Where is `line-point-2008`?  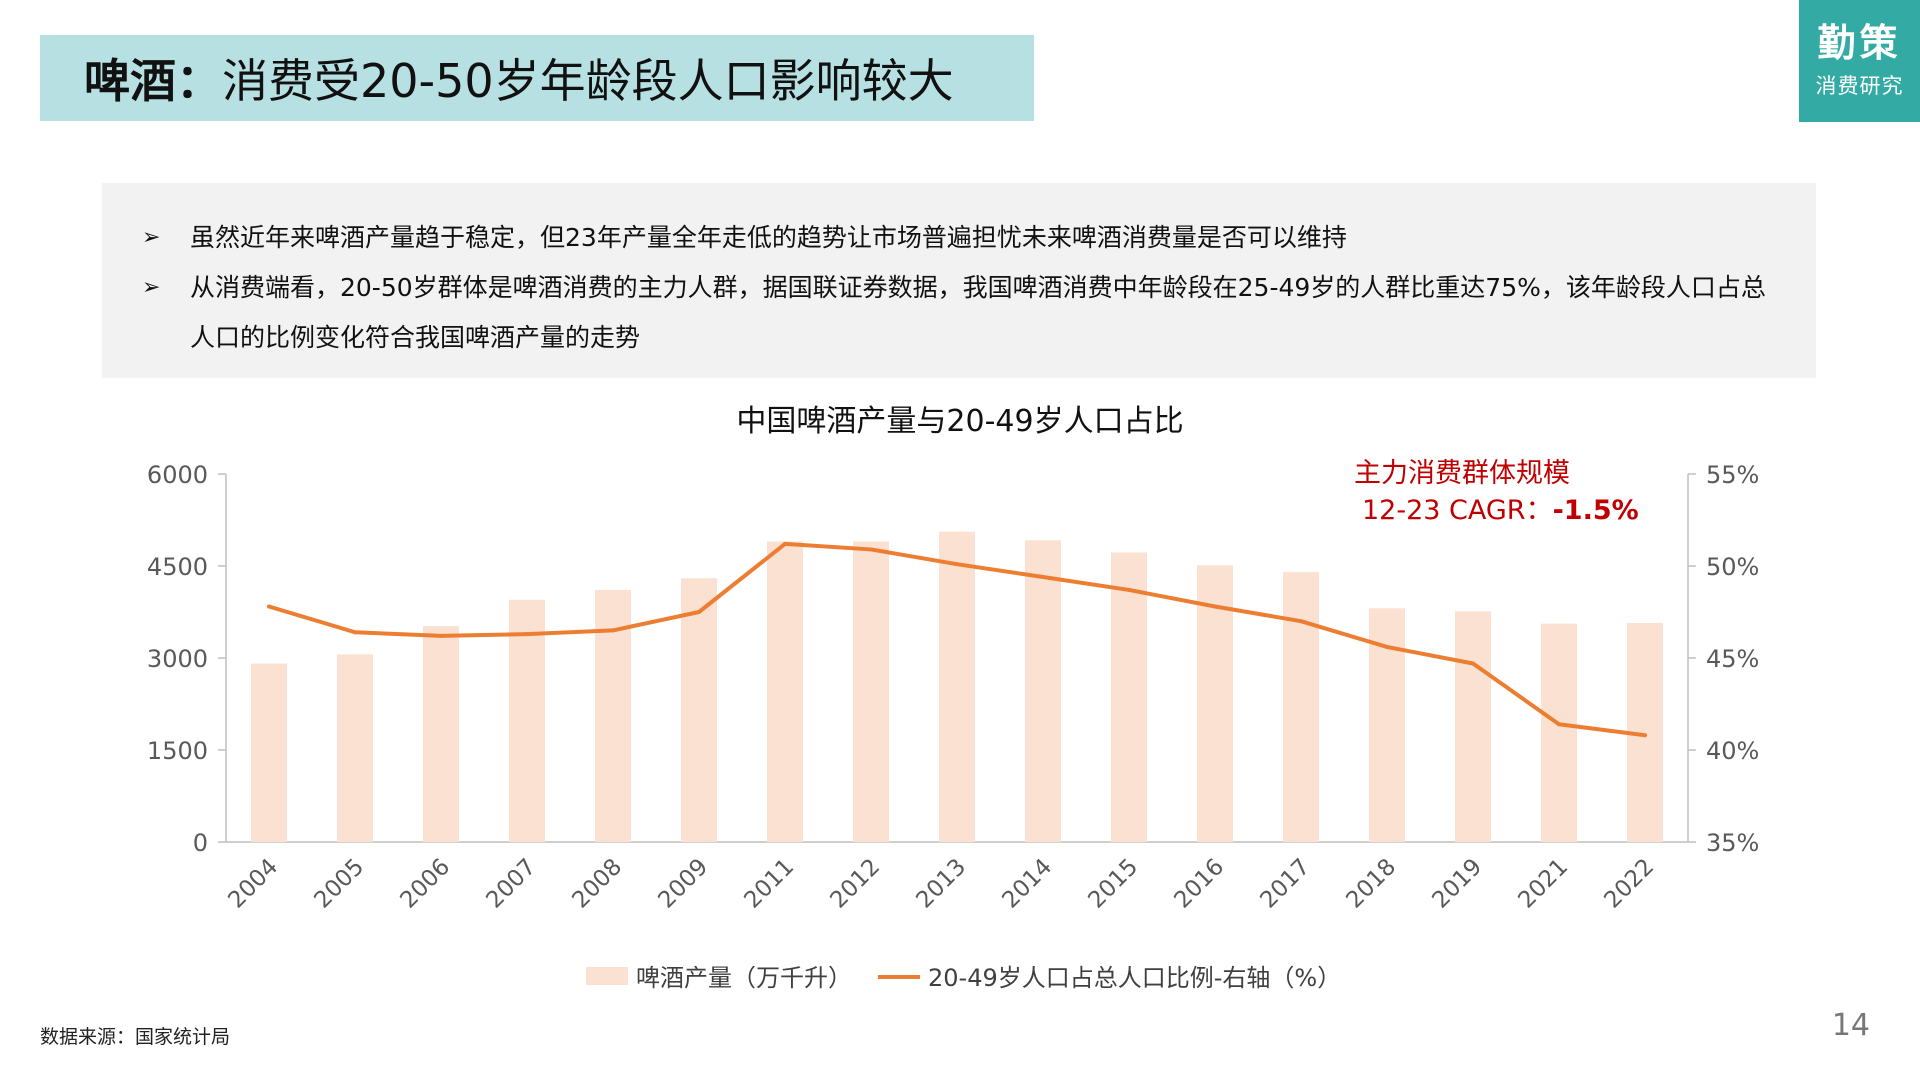 line-point-2008 is located at coordinates (613, 630).